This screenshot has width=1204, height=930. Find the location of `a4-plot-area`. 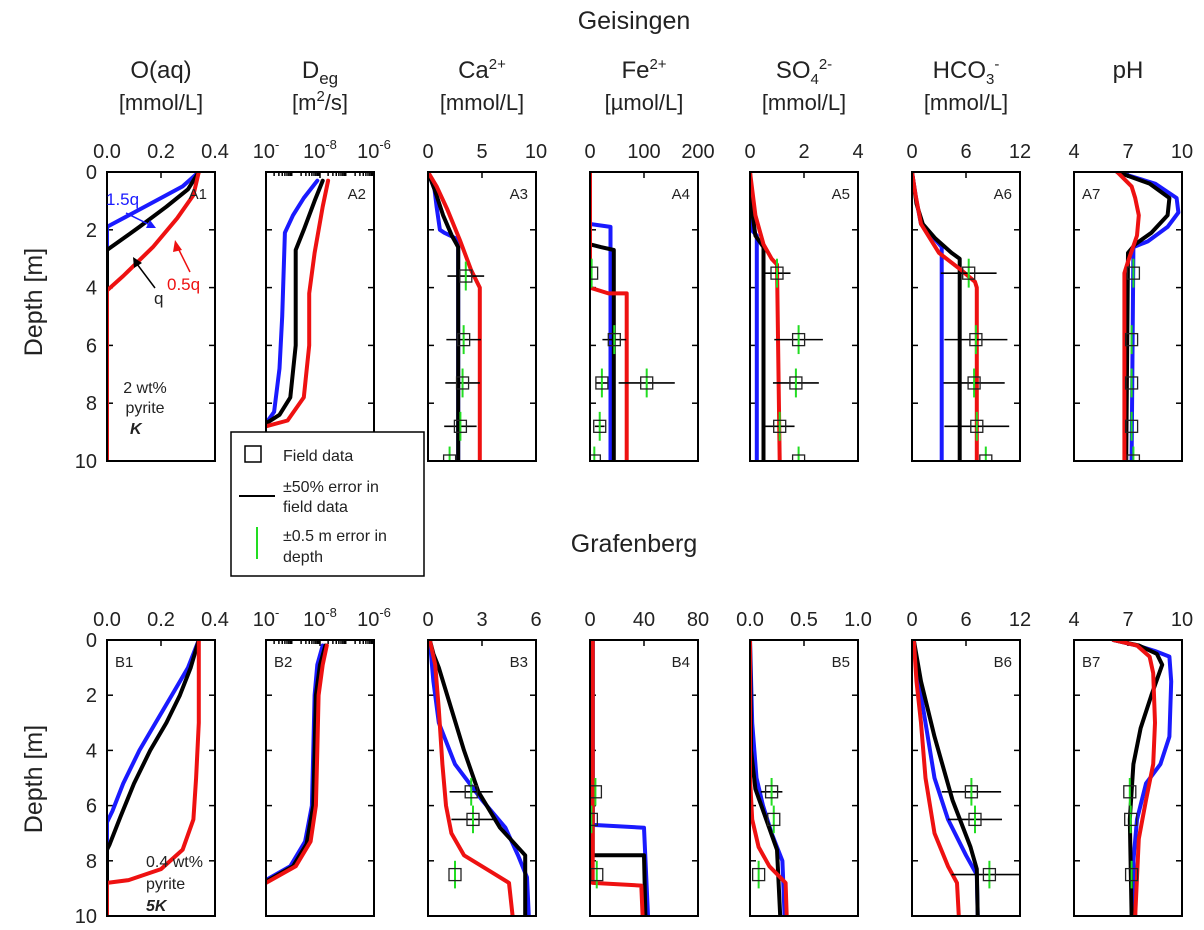

a4-plot-area is located at coordinates (632, 316).